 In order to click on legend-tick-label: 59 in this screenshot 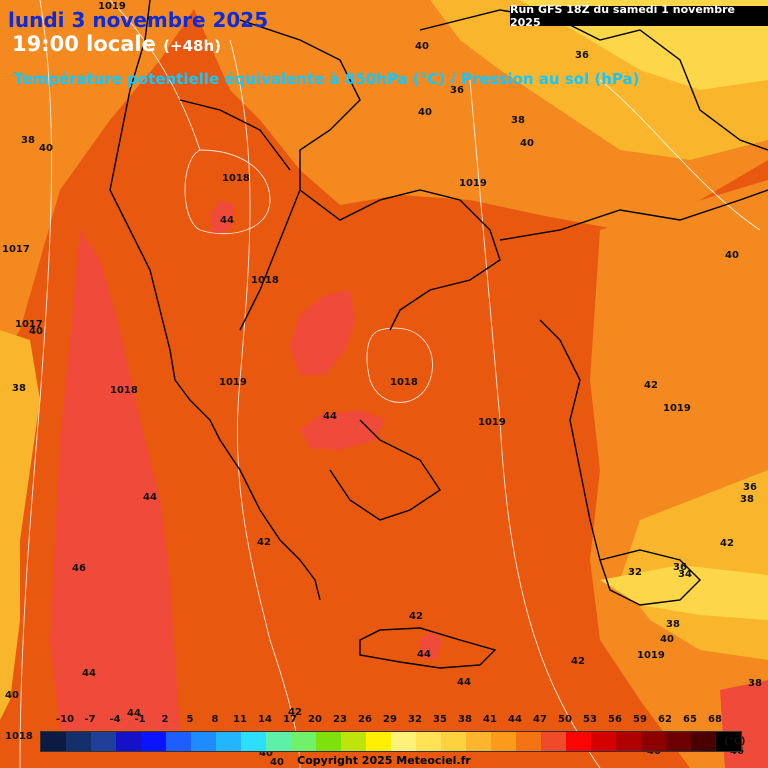, I will do `click(640, 719)`.